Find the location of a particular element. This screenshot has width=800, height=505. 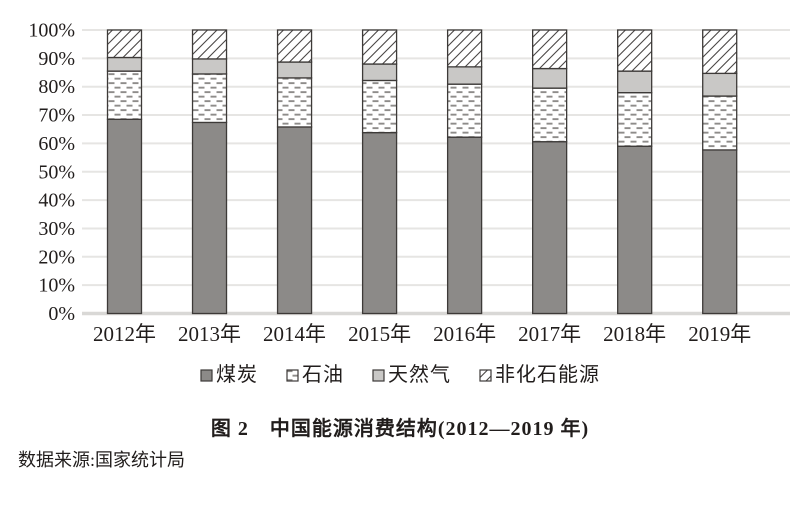

legend-item-gas: 天然气 is located at coordinates (411, 375).